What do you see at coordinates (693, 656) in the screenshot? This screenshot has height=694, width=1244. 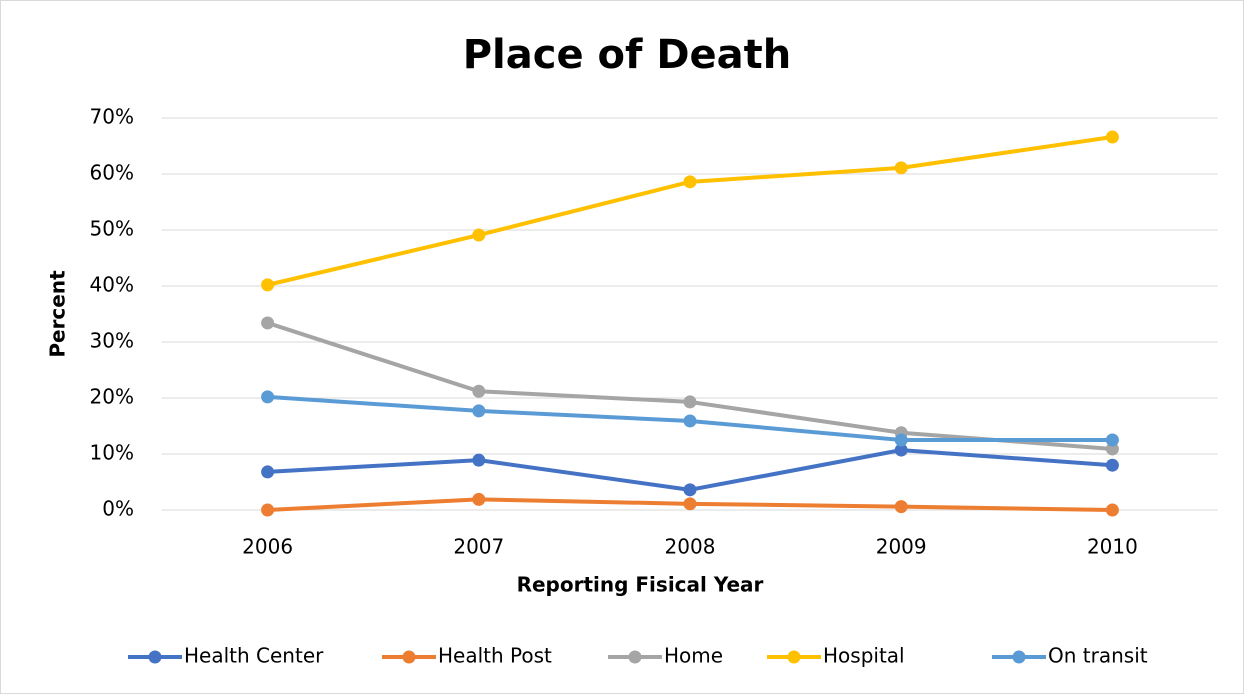 I see `legend-label: Home` at bounding box center [693, 656].